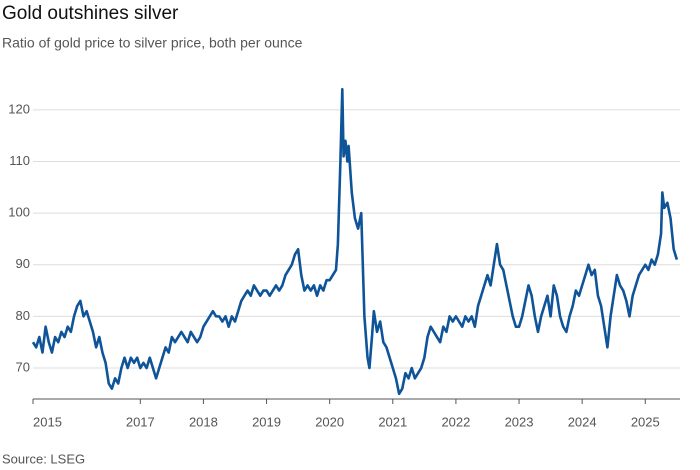  Describe the element at coordinates (90, 13) in the screenshot. I see `chart-title: Gold outshines silver` at that location.